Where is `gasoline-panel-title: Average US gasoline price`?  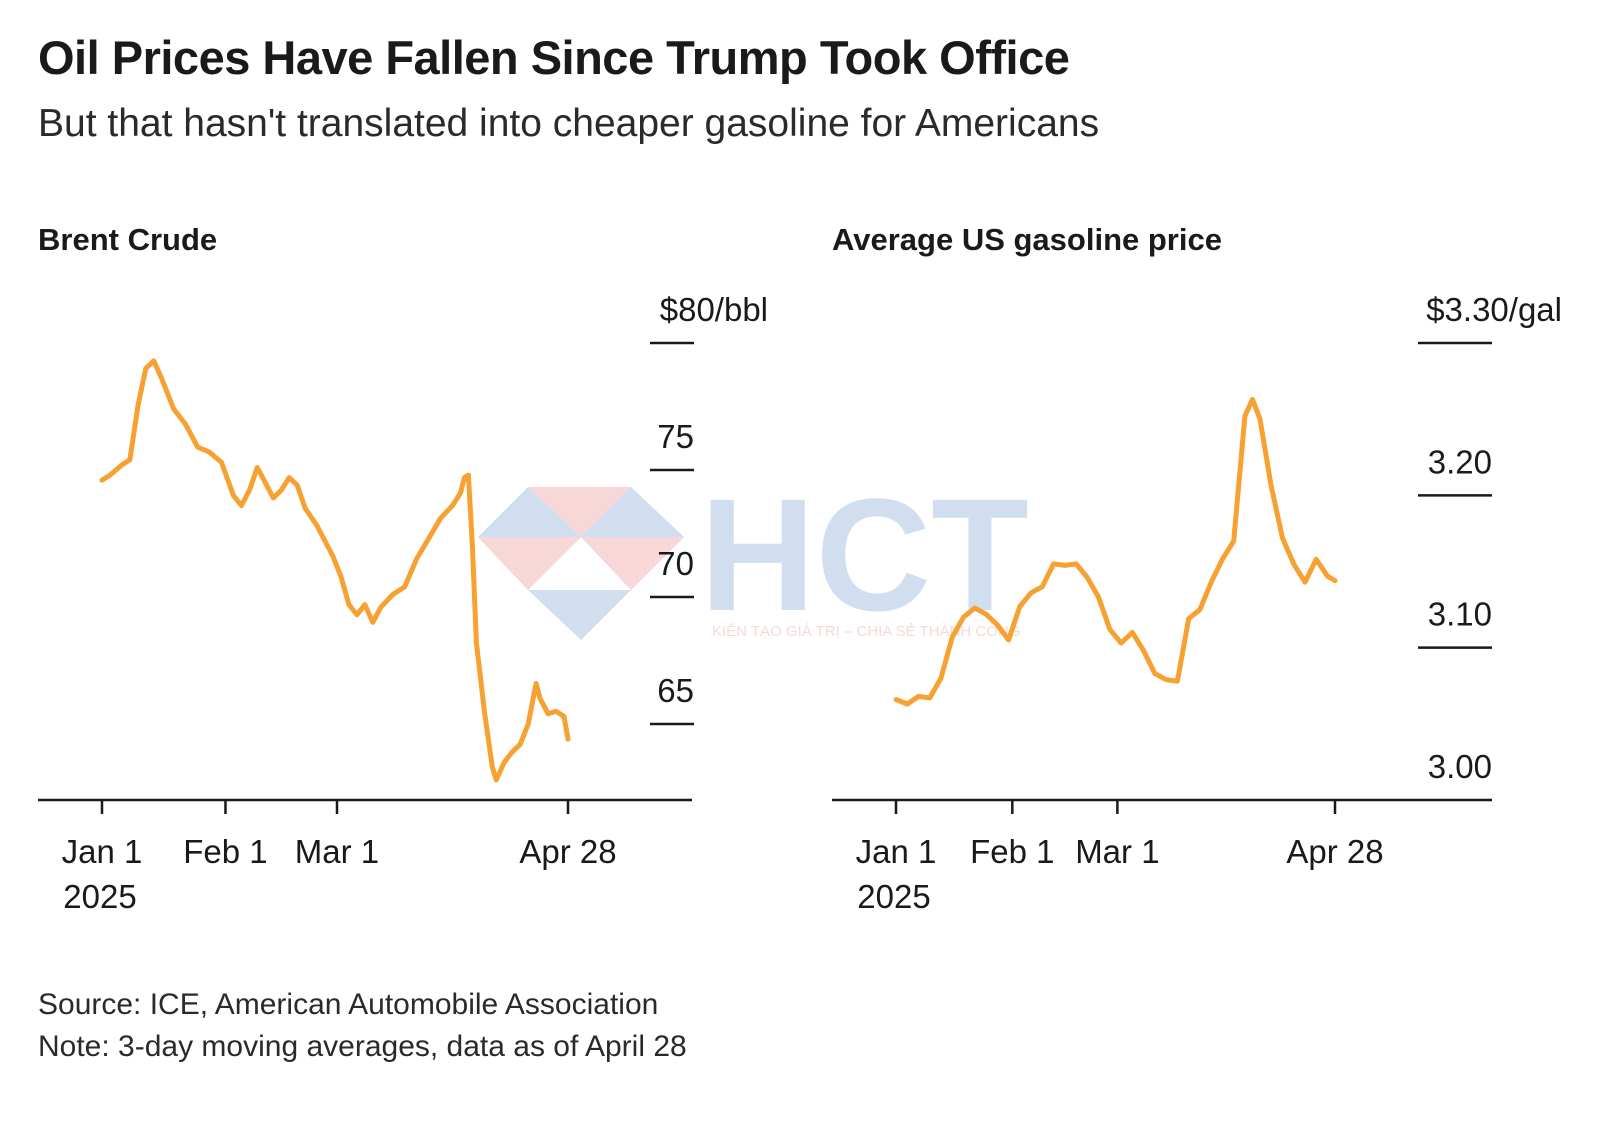 gasoline-panel-title: Average US gasoline price is located at coordinates (1027, 239).